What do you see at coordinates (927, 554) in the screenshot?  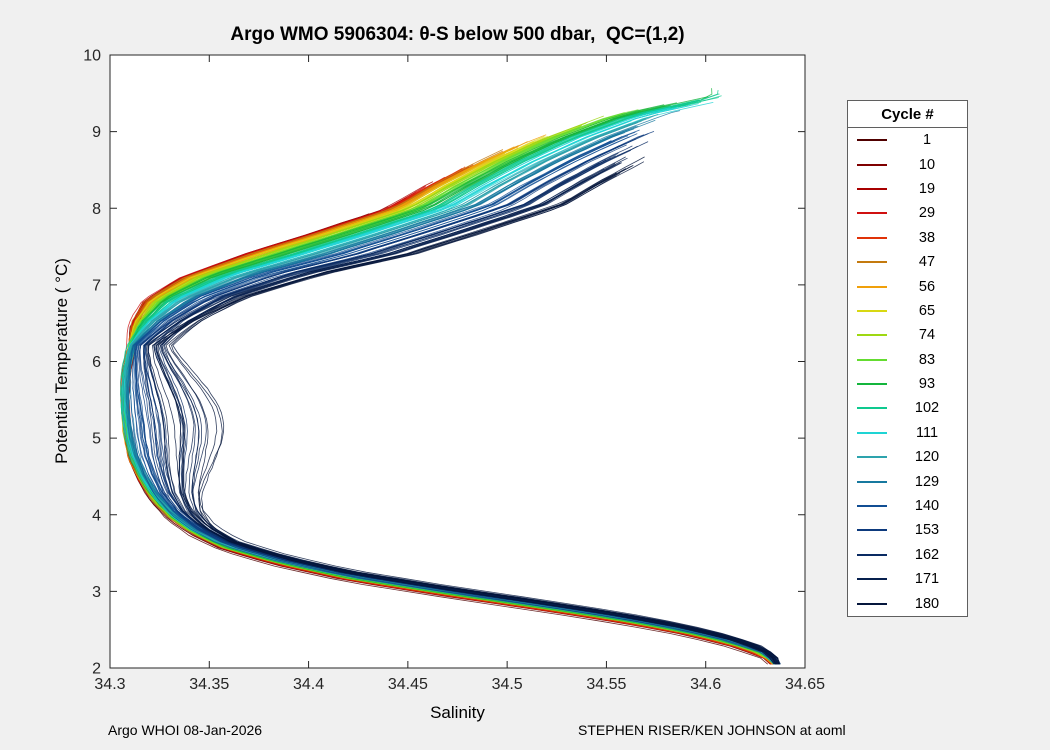 I see `legend-cycle-label: 162` at bounding box center [927, 554].